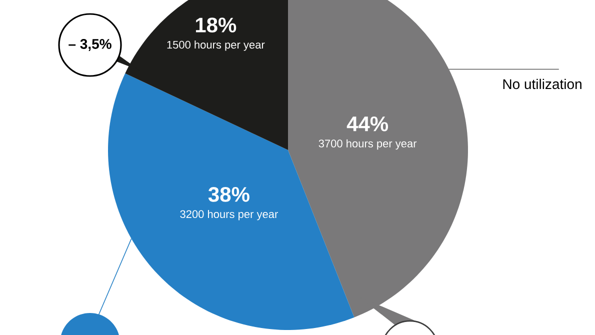 This screenshot has height=335, width=595. What do you see at coordinates (216, 25) in the screenshot?
I see `data-label: 18%` at bounding box center [216, 25].